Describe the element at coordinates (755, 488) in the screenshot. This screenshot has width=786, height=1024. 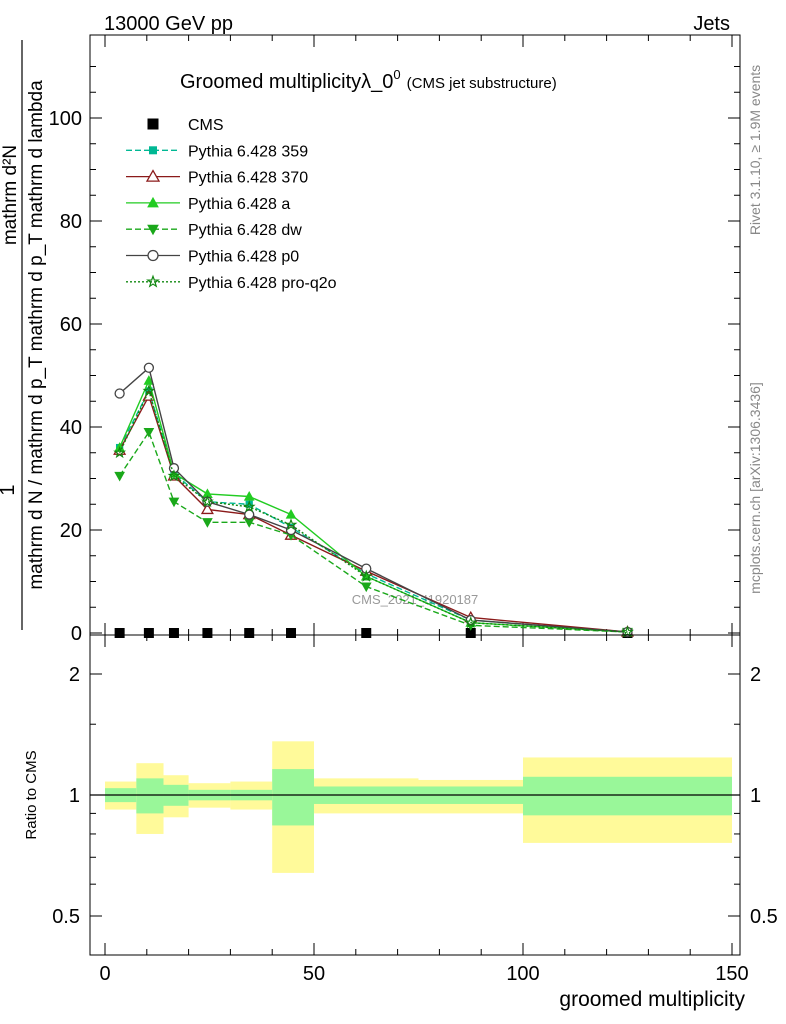
I see `mcplots-label: mcplots.cern.ch [arXiv:1306.3436]` at that location.